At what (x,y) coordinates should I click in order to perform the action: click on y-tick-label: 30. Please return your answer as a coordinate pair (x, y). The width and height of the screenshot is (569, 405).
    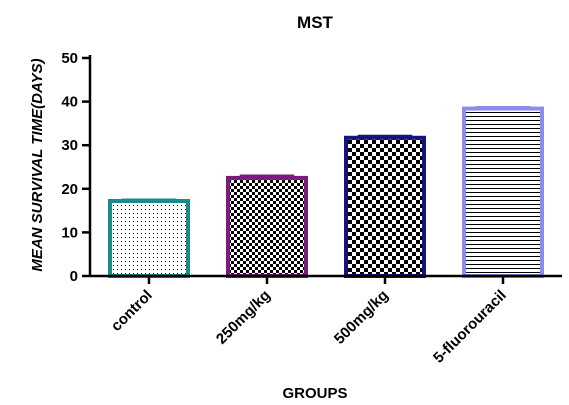
    Looking at the image, I should click on (69, 145).